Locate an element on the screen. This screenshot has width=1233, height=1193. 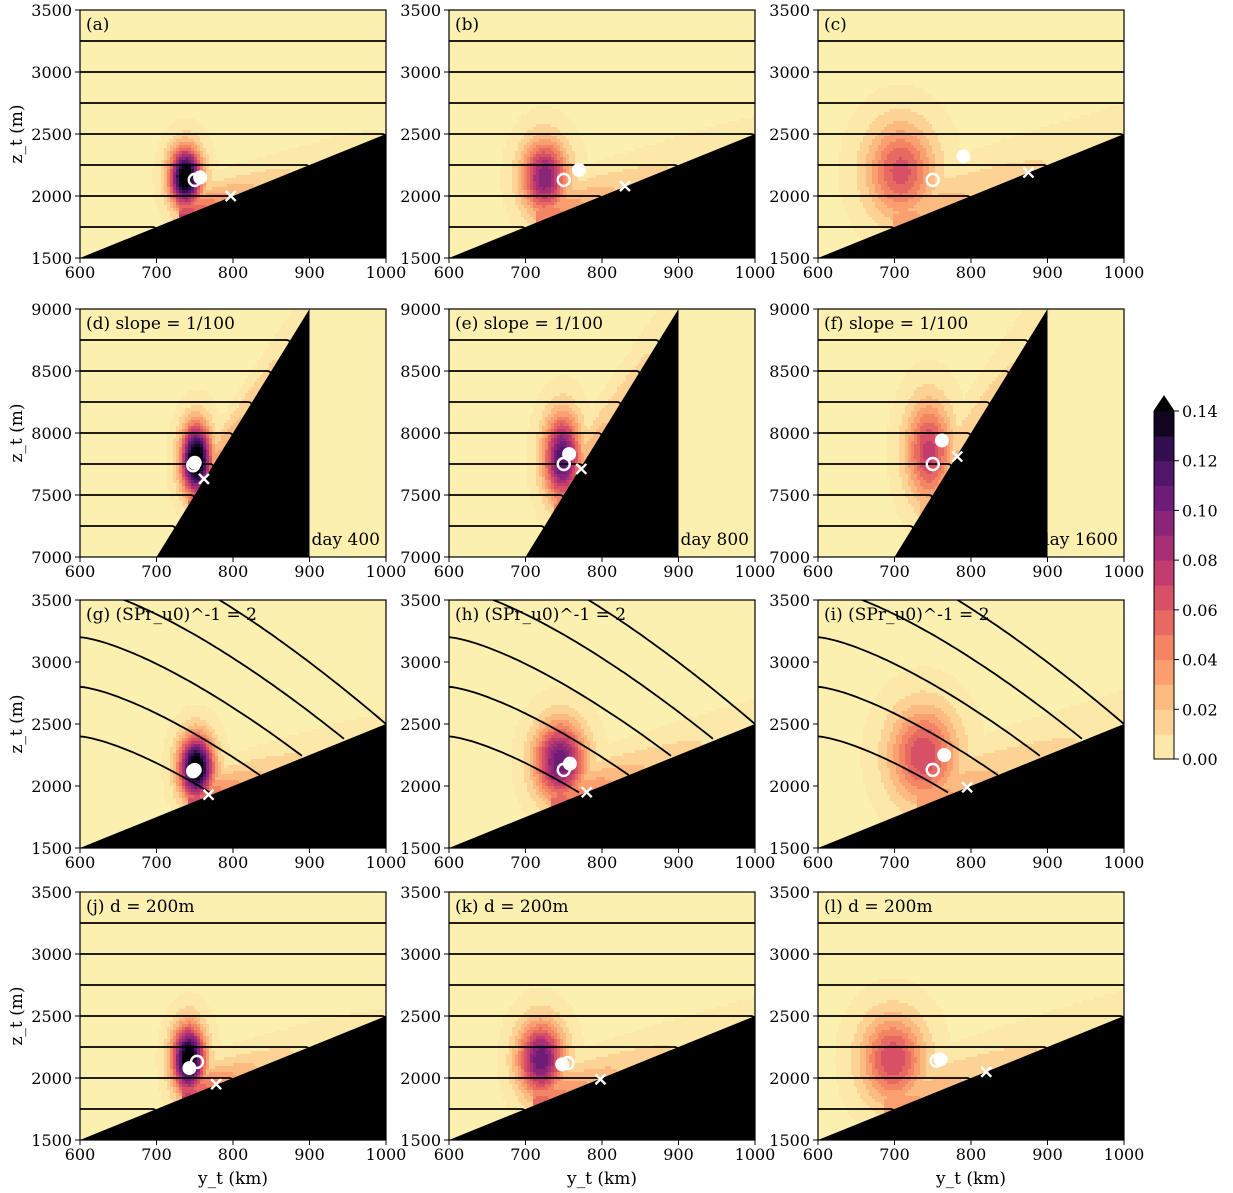
panel-label: (a) is located at coordinates (97, 25).